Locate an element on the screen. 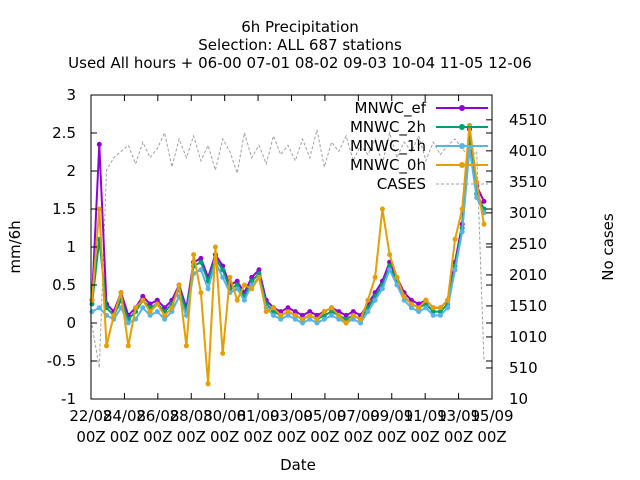 Image resolution: width=640 pixels, height=480 pixels. y2-tick-label: 1510 is located at coordinates (528, 306).